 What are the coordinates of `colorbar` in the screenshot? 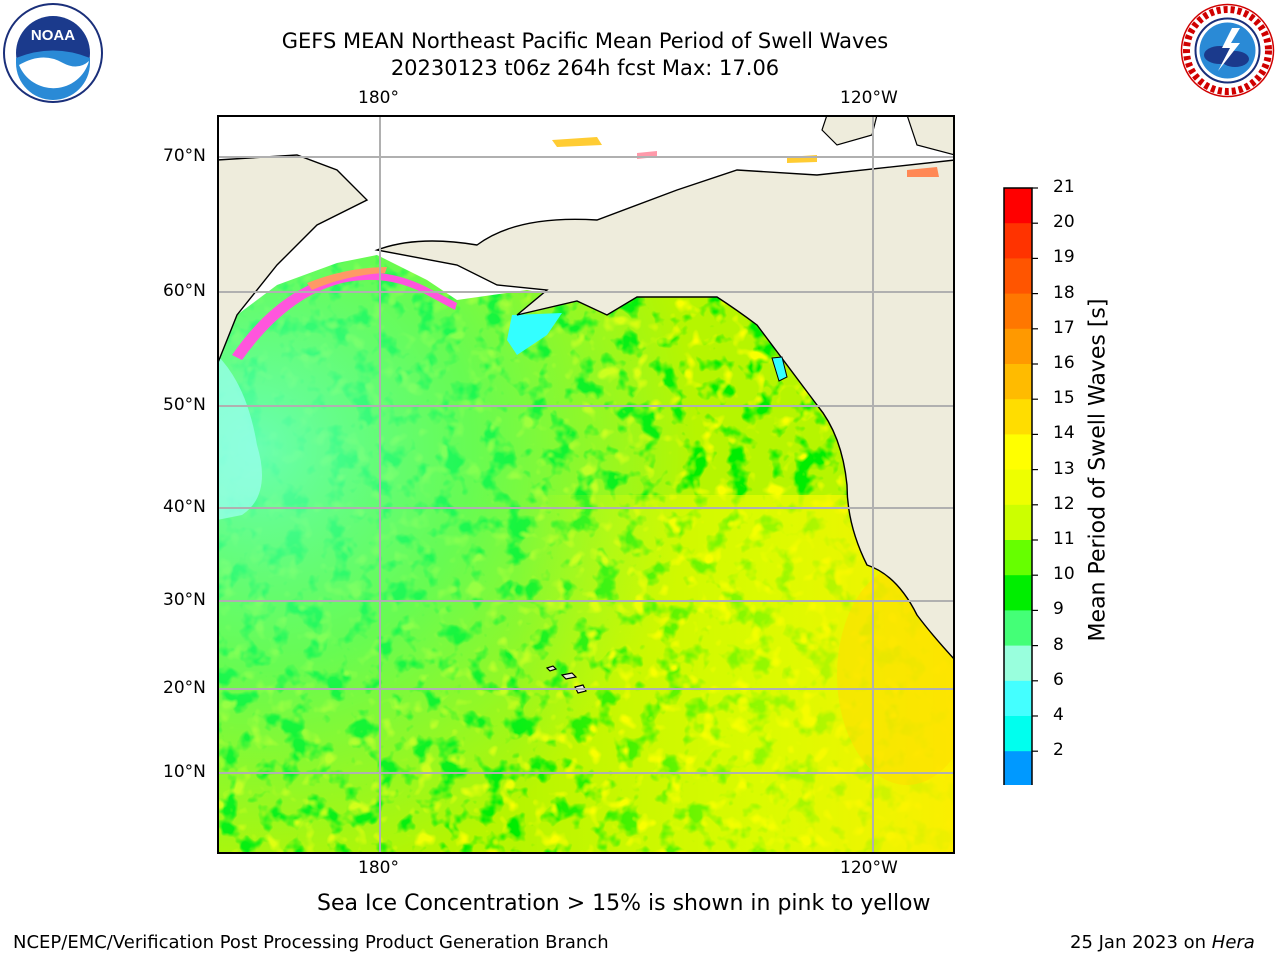 It's located at (1020, 486).